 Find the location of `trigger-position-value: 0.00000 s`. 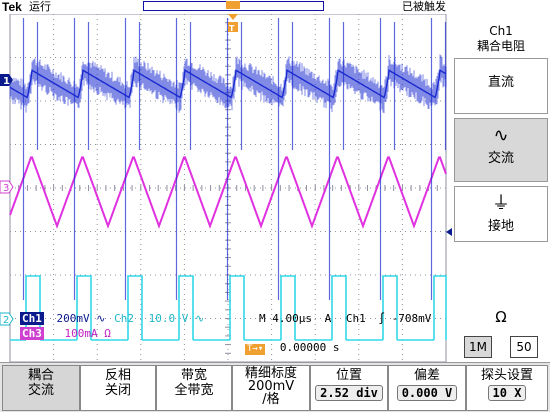

trigger-position-value: 0.00000 s is located at coordinates (309, 347).